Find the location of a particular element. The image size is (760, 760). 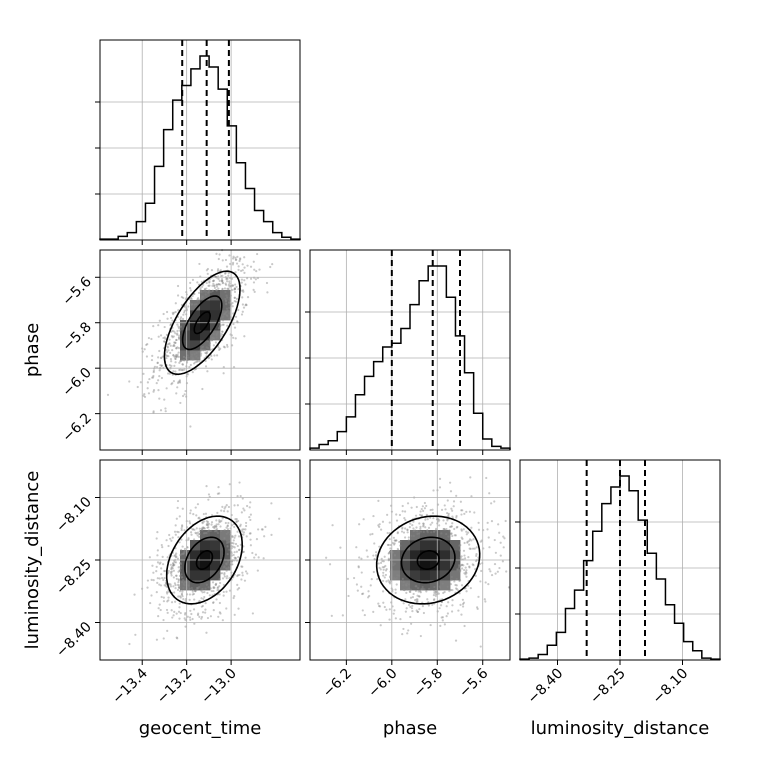

pair-geocent-time-luminosity-distance-density-cell is located at coordinates (225, 545).